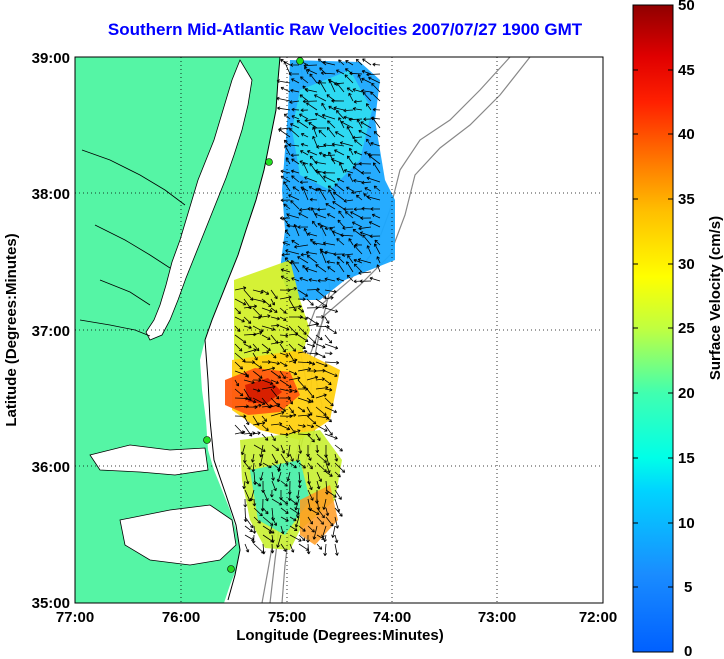  Describe the element at coordinates (51, 331) in the screenshot. I see `y-tick-label: 37:00` at that location.